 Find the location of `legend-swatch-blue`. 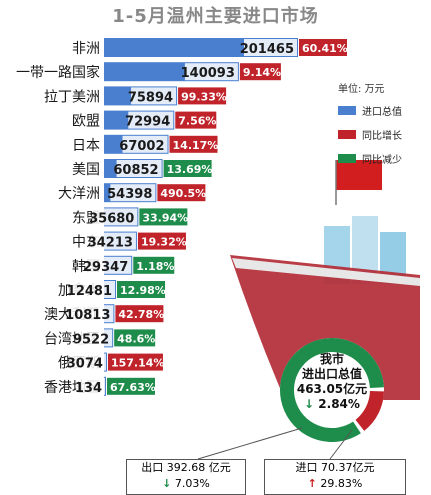

legend-swatch-blue is located at coordinates (347, 110).